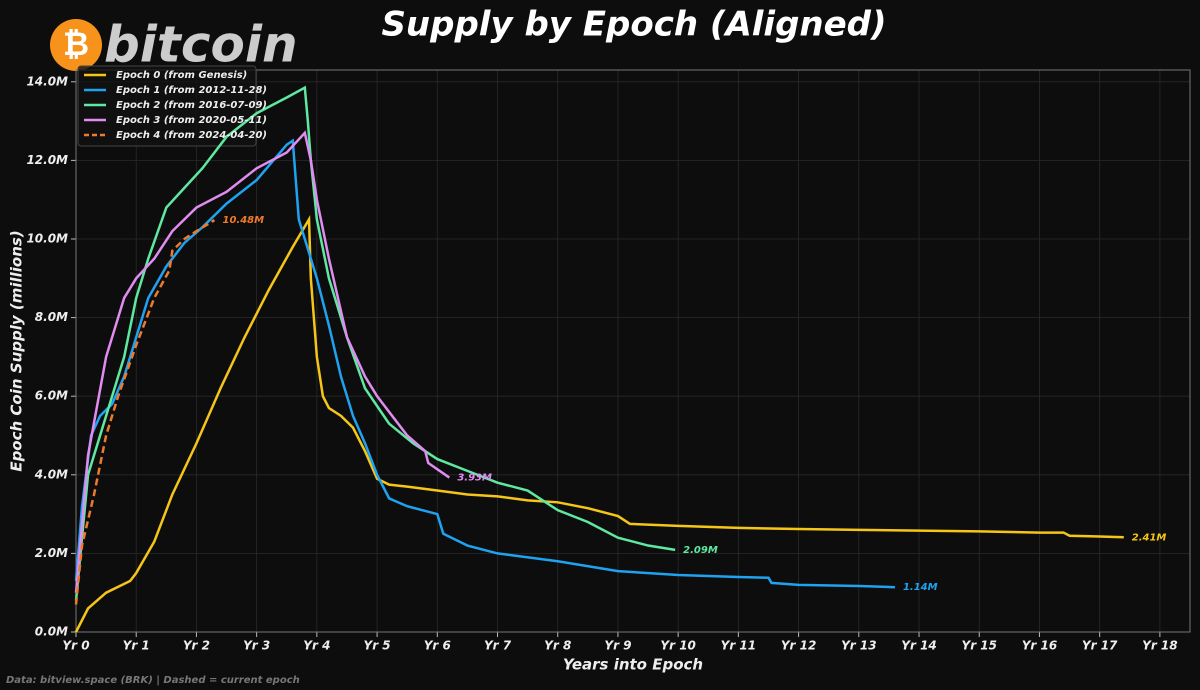 Image resolution: width=1200 pixels, height=690 pixels. What do you see at coordinates (51, 474) in the screenshot?
I see `y-tick-label: 4.0M` at bounding box center [51, 474].